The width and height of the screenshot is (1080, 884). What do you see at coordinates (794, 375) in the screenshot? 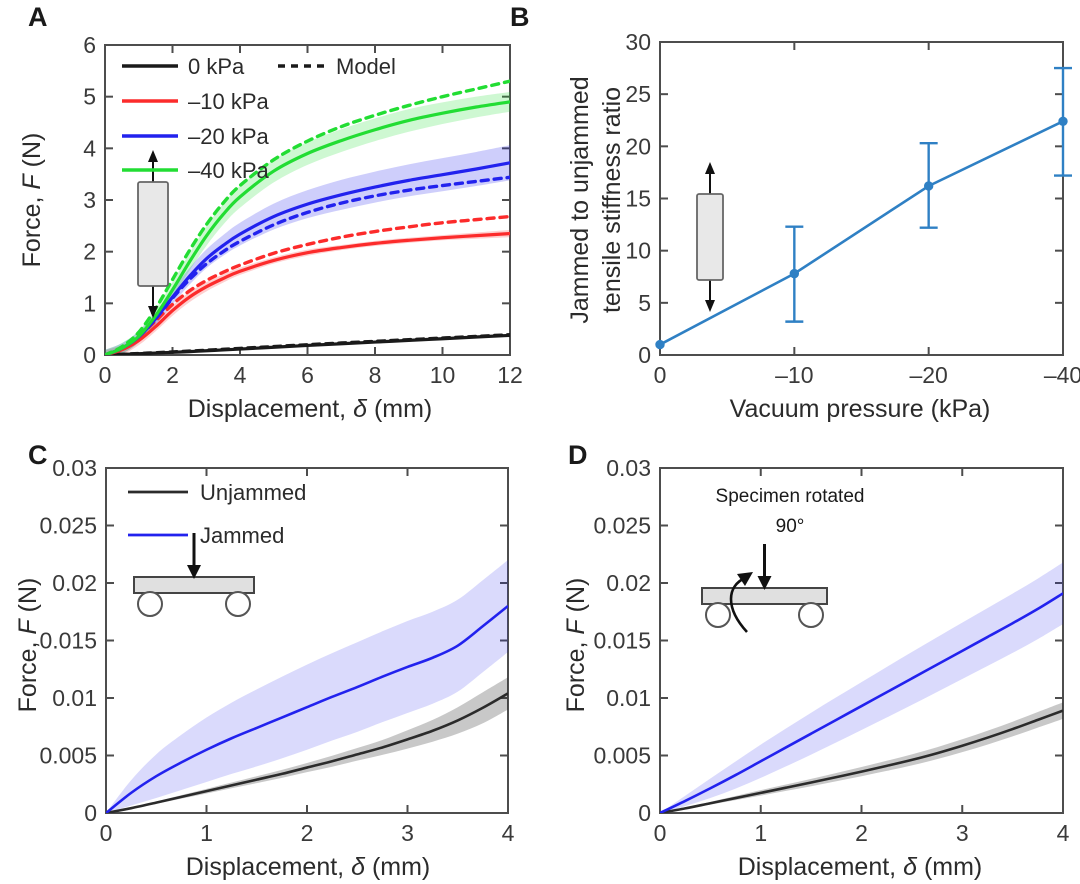
I see `svg-text: –10` at bounding box center [794, 375].